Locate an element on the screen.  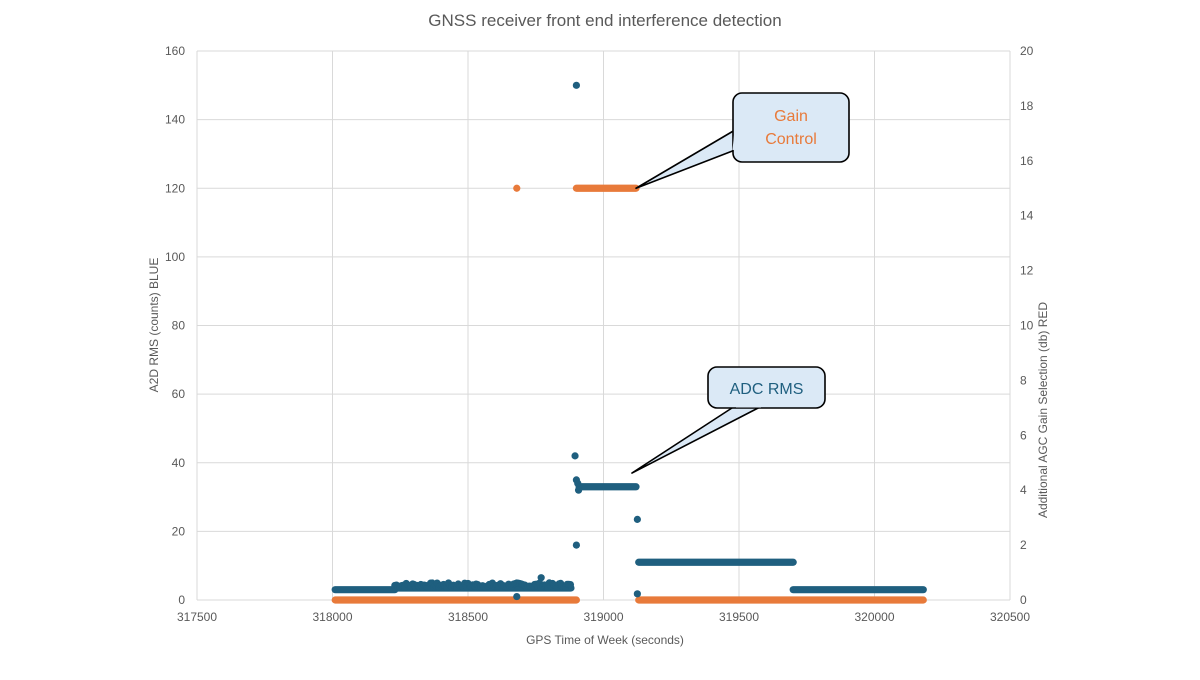
callout-layer: Gain Control ADC RMS is located at coordinates (740, 283).